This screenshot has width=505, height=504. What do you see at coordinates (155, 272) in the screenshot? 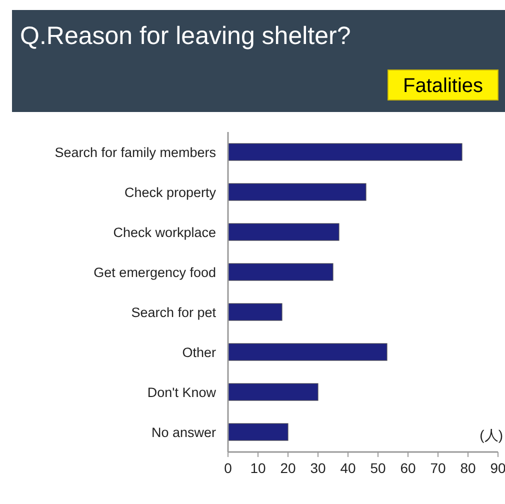
I see `y-tick-label: Get emergency food` at bounding box center [155, 272].